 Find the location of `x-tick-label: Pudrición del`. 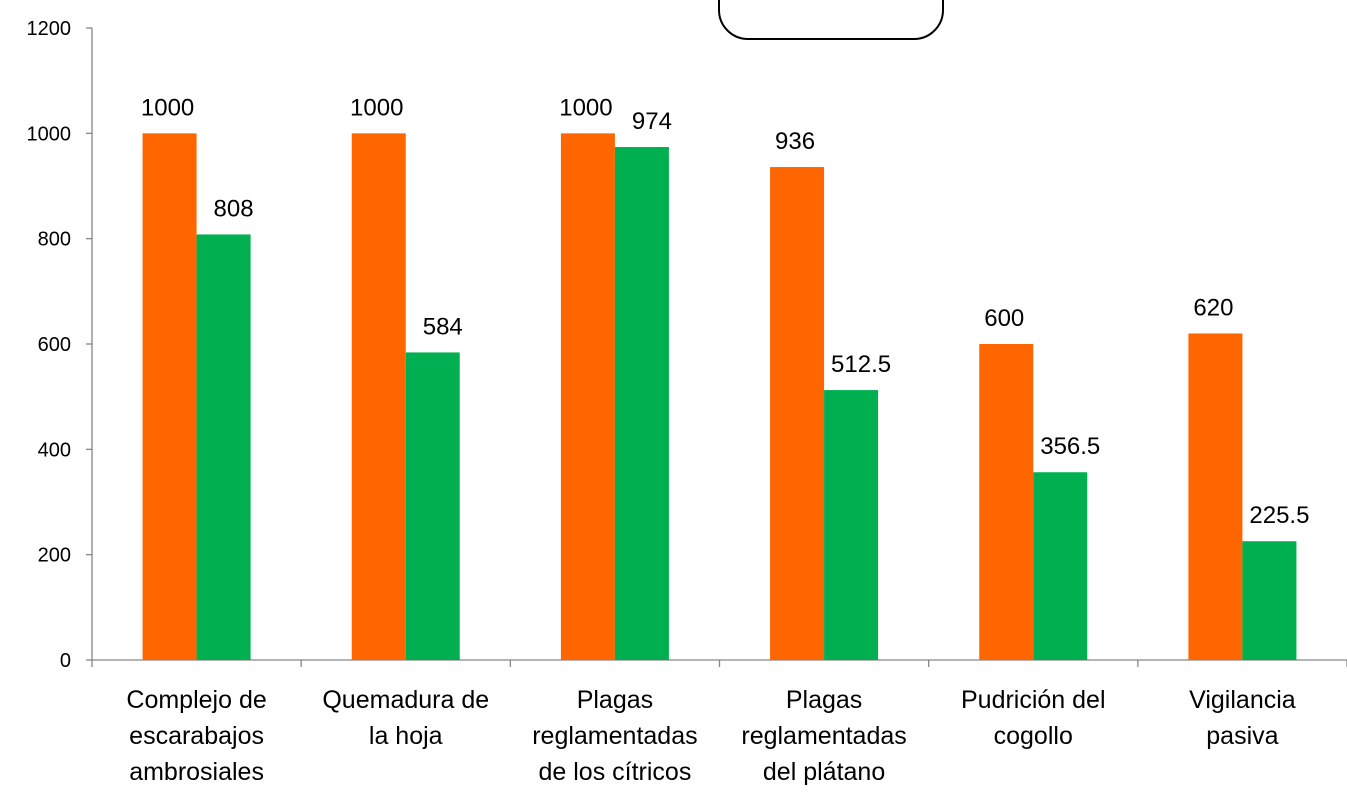

x-tick-label: Pudrición del is located at coordinates (1033, 700).